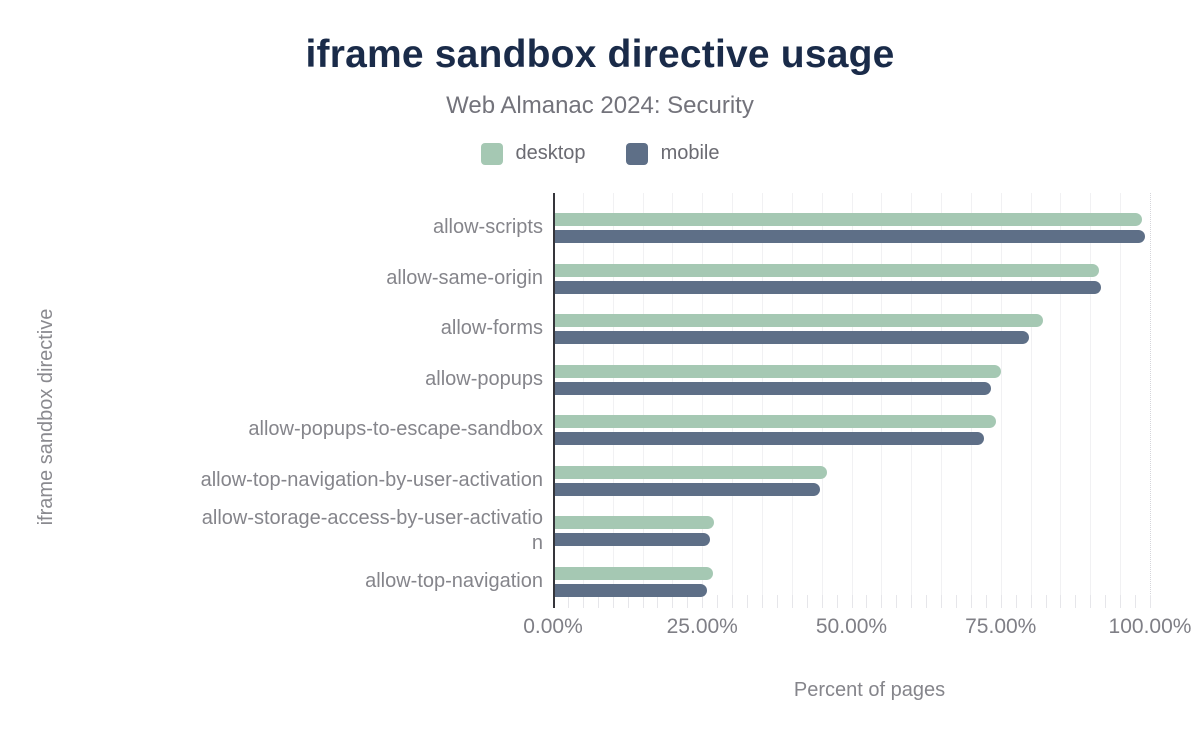 This screenshot has height=742, width=1200. I want to click on legend-swatch-desktop, so click(491, 153).